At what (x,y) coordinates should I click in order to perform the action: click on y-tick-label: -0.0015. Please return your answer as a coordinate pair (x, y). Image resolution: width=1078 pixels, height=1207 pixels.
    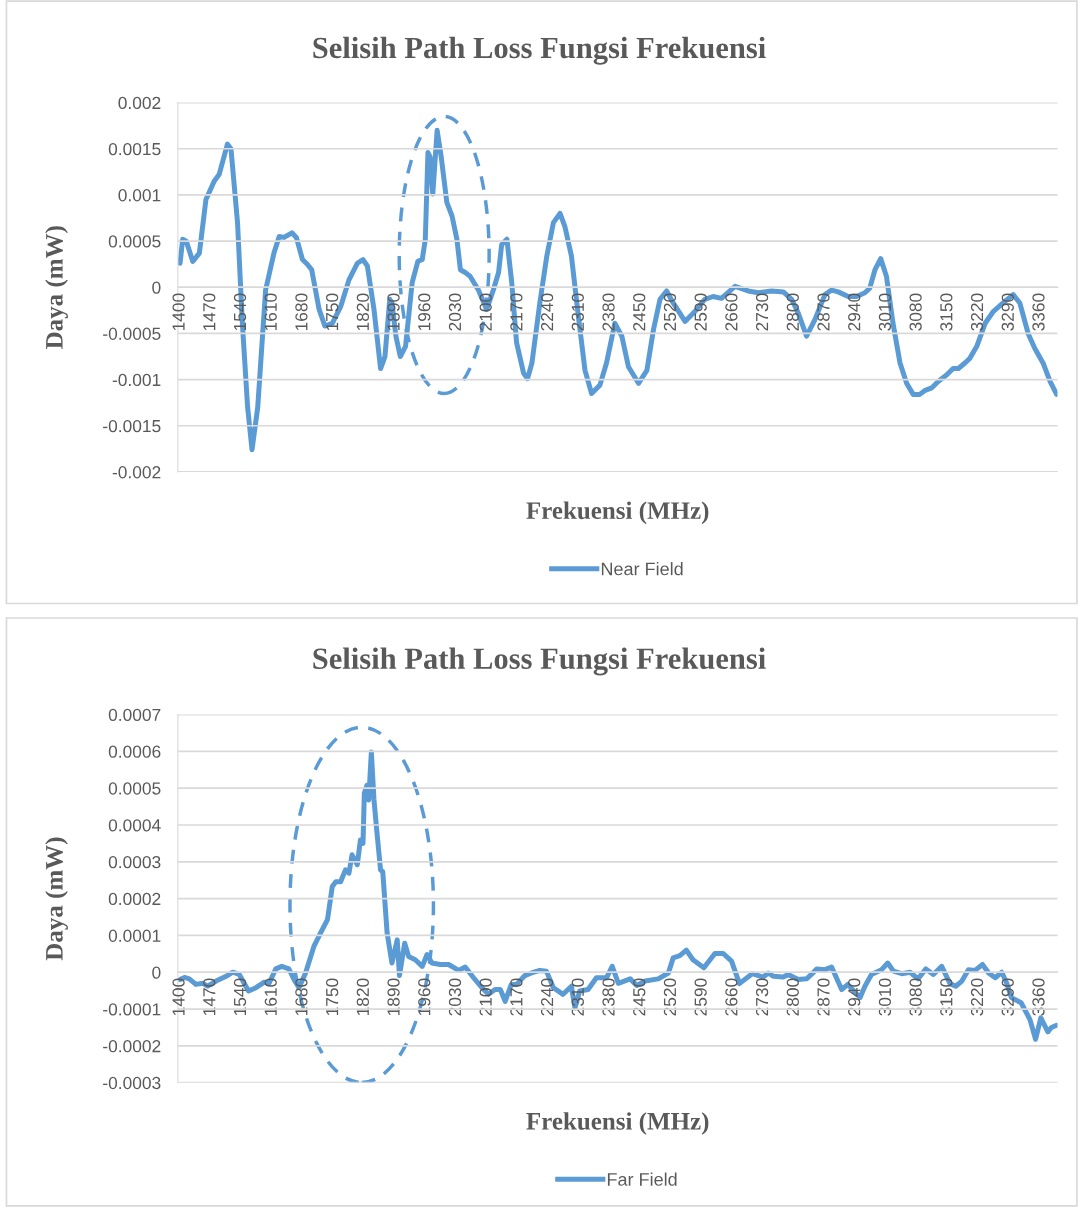
    Looking at the image, I should click on (132, 426).